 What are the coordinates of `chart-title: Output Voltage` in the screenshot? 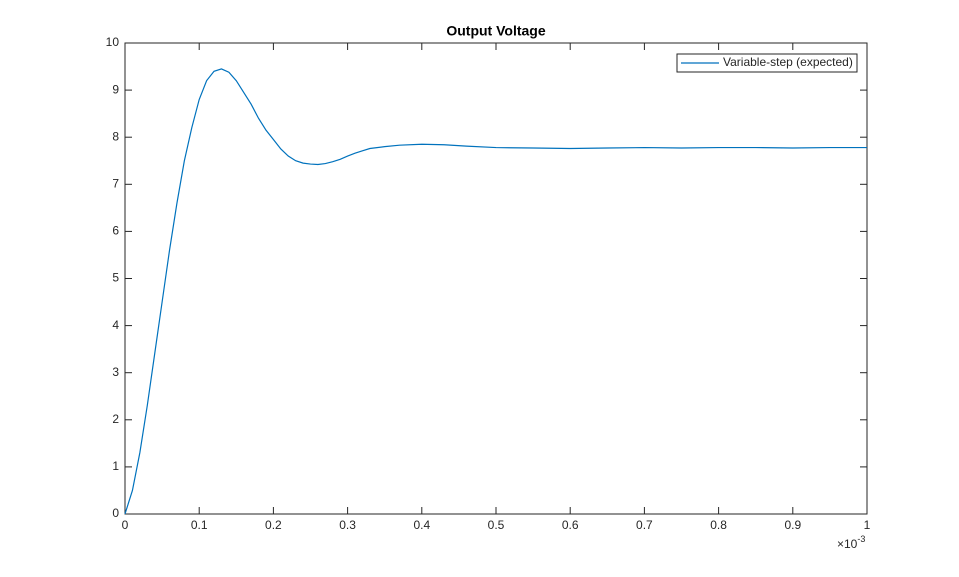 It's located at (495, 31).